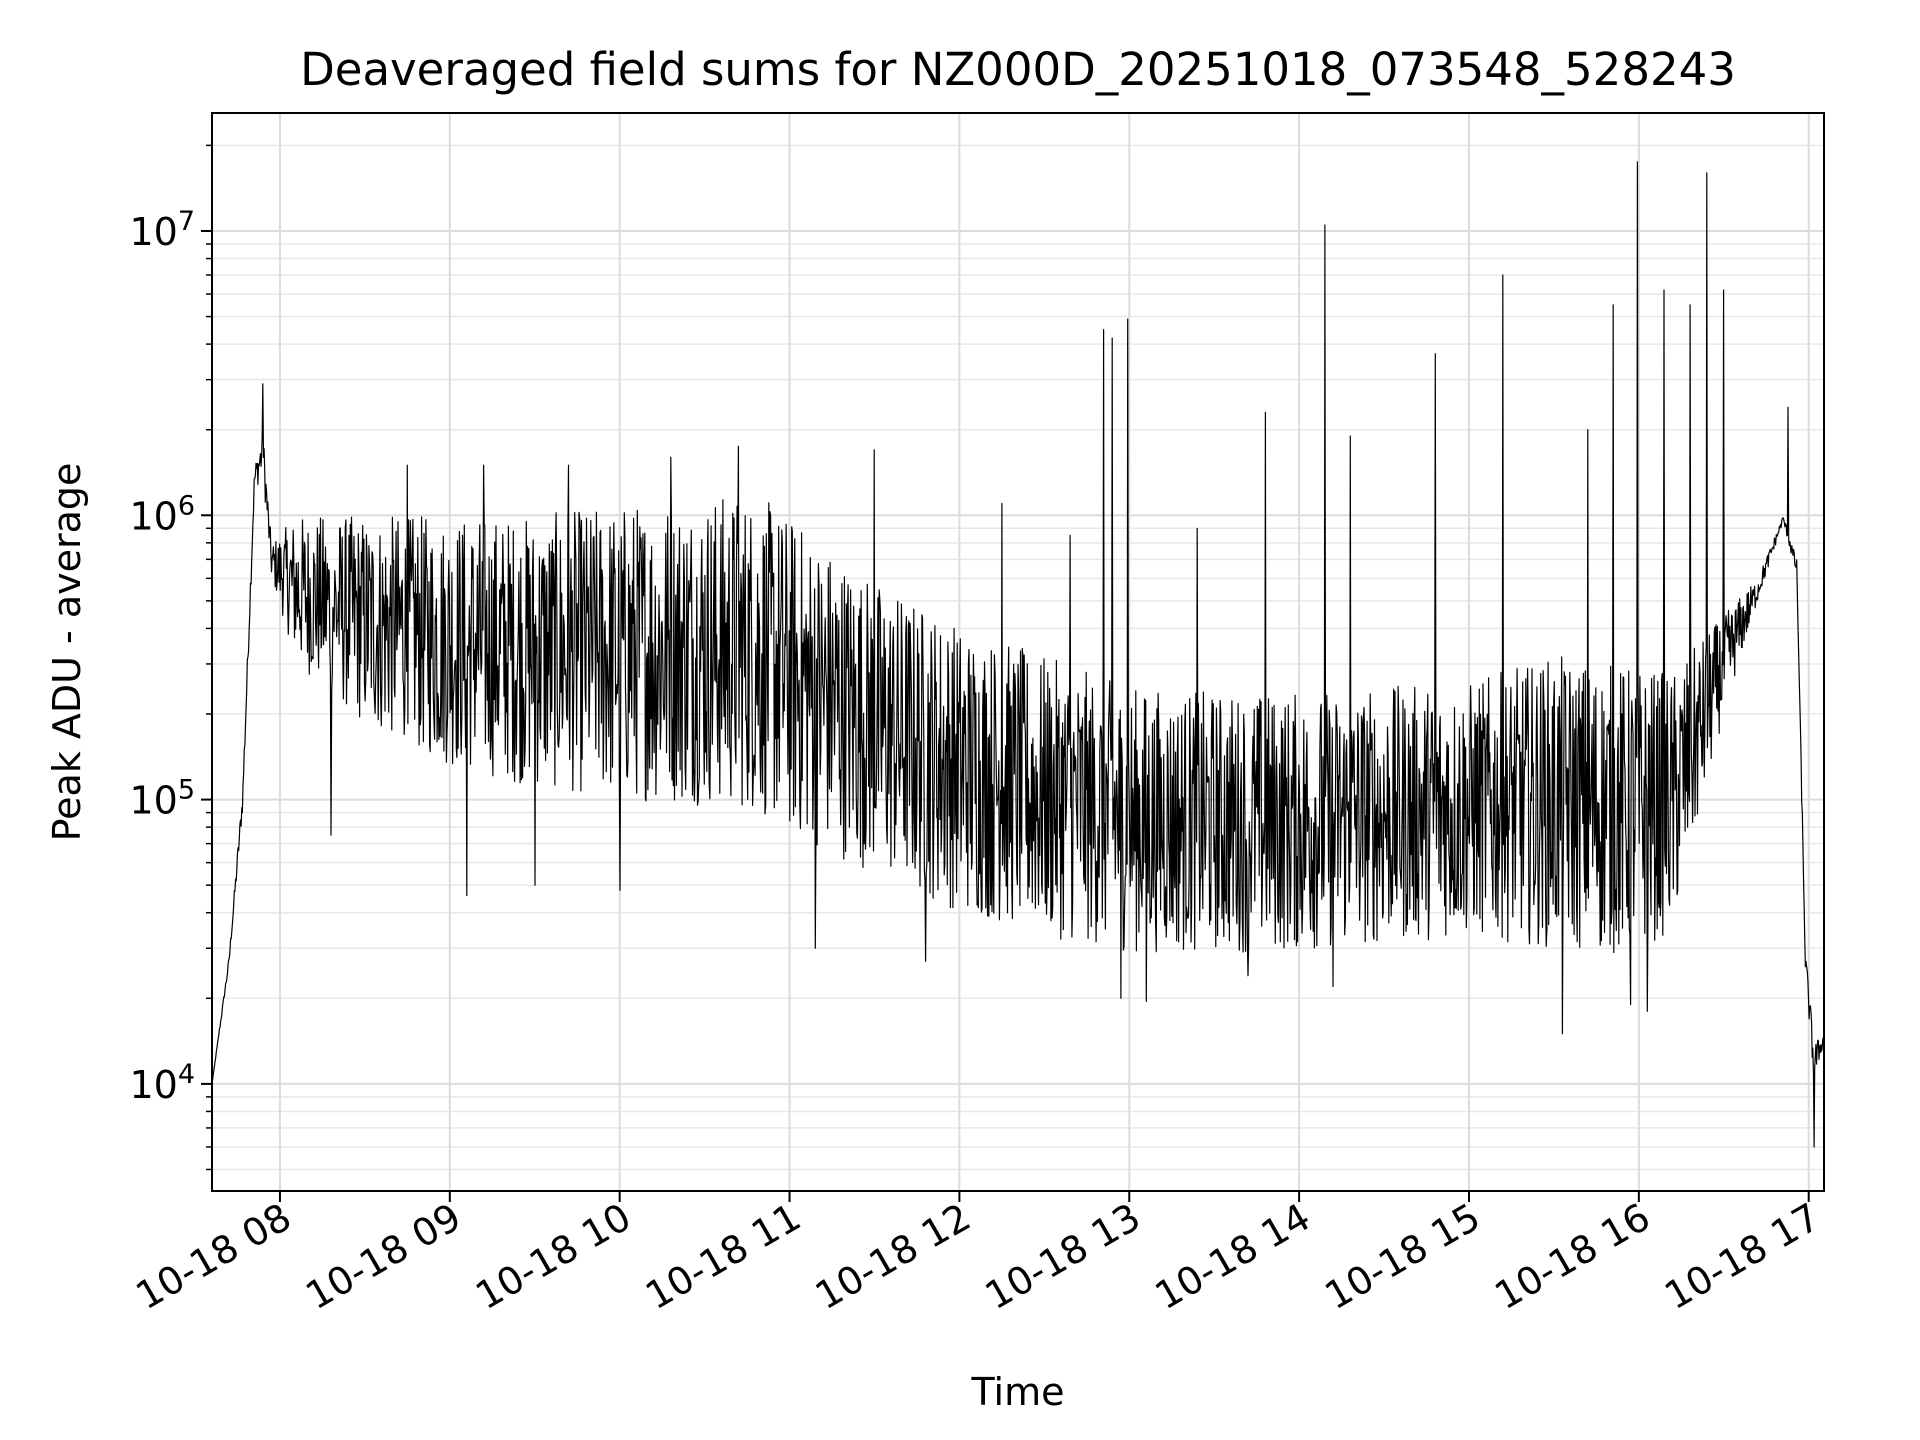  I want to click on y-tick-exponent: 6, so click(186, 505).